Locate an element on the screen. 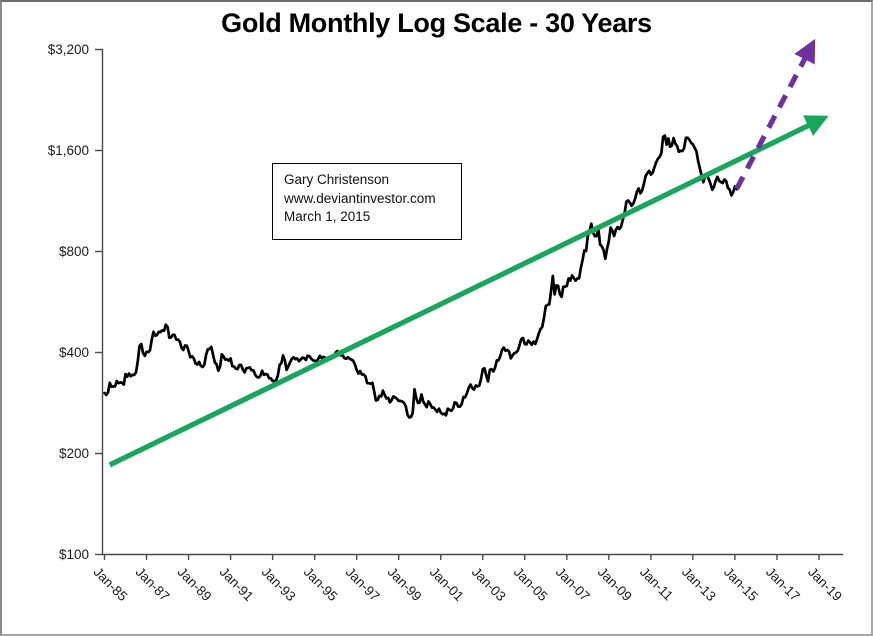 The height and width of the screenshot is (636, 873). y-tick-label: $800 is located at coordinates (74, 251).